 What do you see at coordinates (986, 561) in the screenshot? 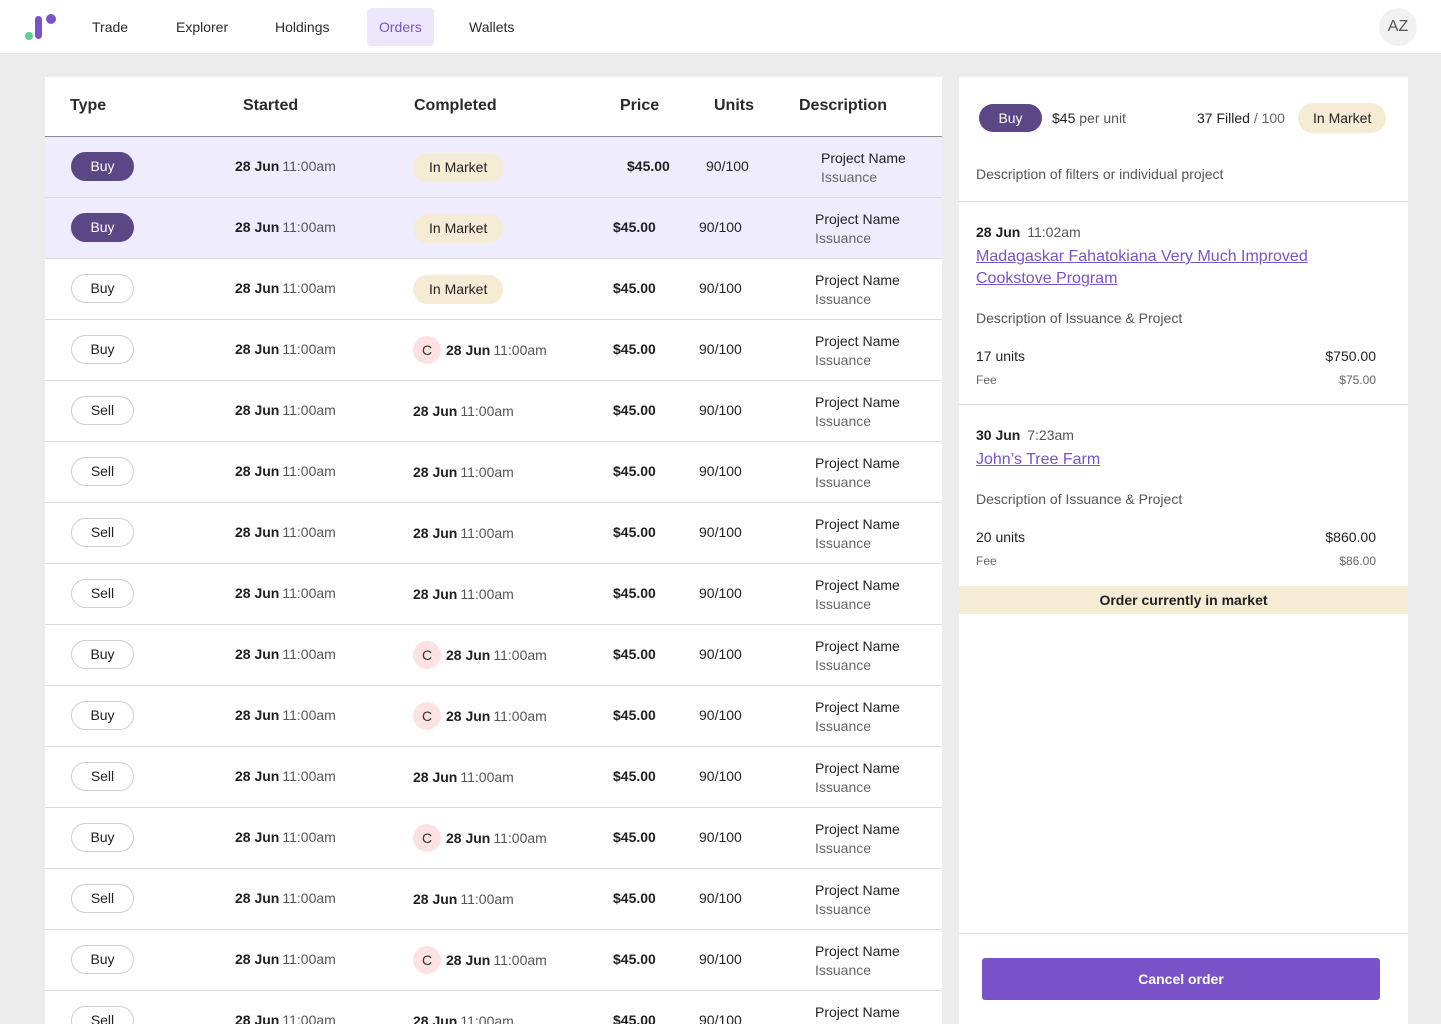
I see `transaction-fee-label: Fee` at bounding box center [986, 561].